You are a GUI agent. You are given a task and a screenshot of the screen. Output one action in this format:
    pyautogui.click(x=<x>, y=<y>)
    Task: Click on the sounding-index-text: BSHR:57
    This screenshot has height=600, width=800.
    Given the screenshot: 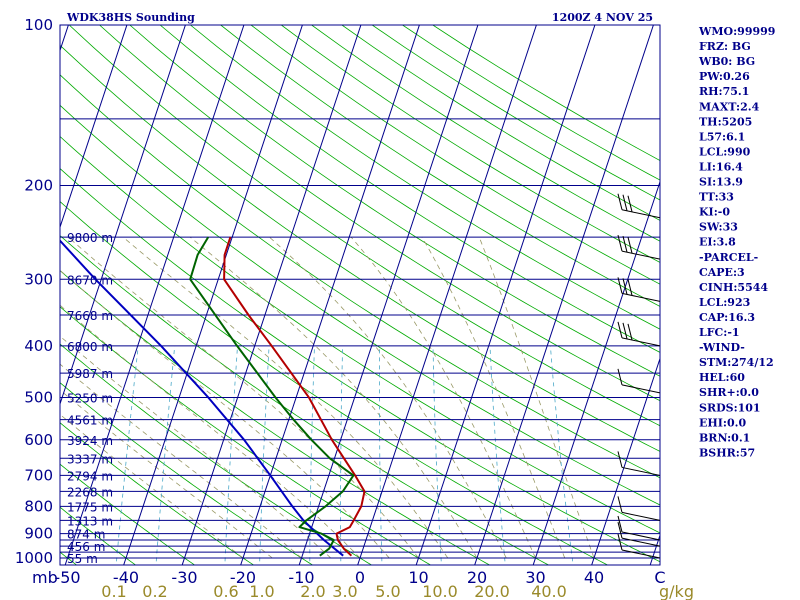 What is the action you would take?
    pyautogui.click(x=727, y=452)
    